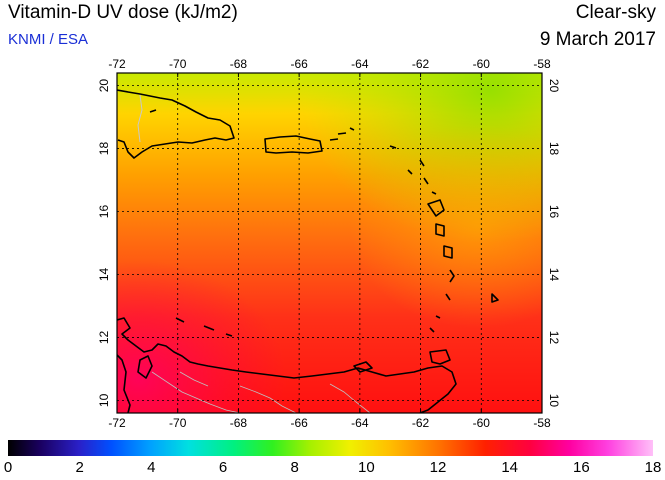  Describe the element at coordinates (123, 12) in the screenshot. I see `map-title: Vitamin-D UV dose (kJ/m2)` at that location.